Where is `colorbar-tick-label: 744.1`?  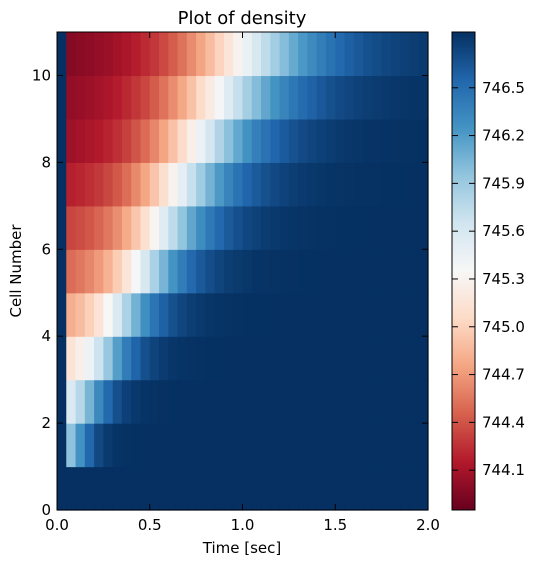
colorbar-tick-label: 744.1 is located at coordinates (503, 470).